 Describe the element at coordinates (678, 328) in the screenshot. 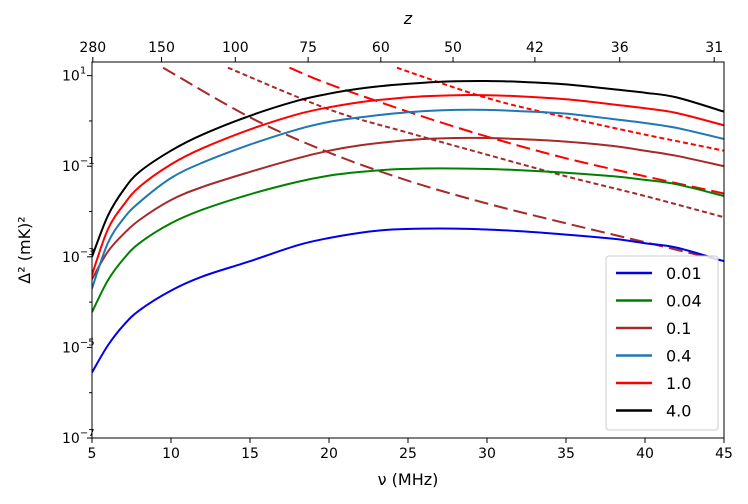

I see `legend-label: 0.1` at that location.